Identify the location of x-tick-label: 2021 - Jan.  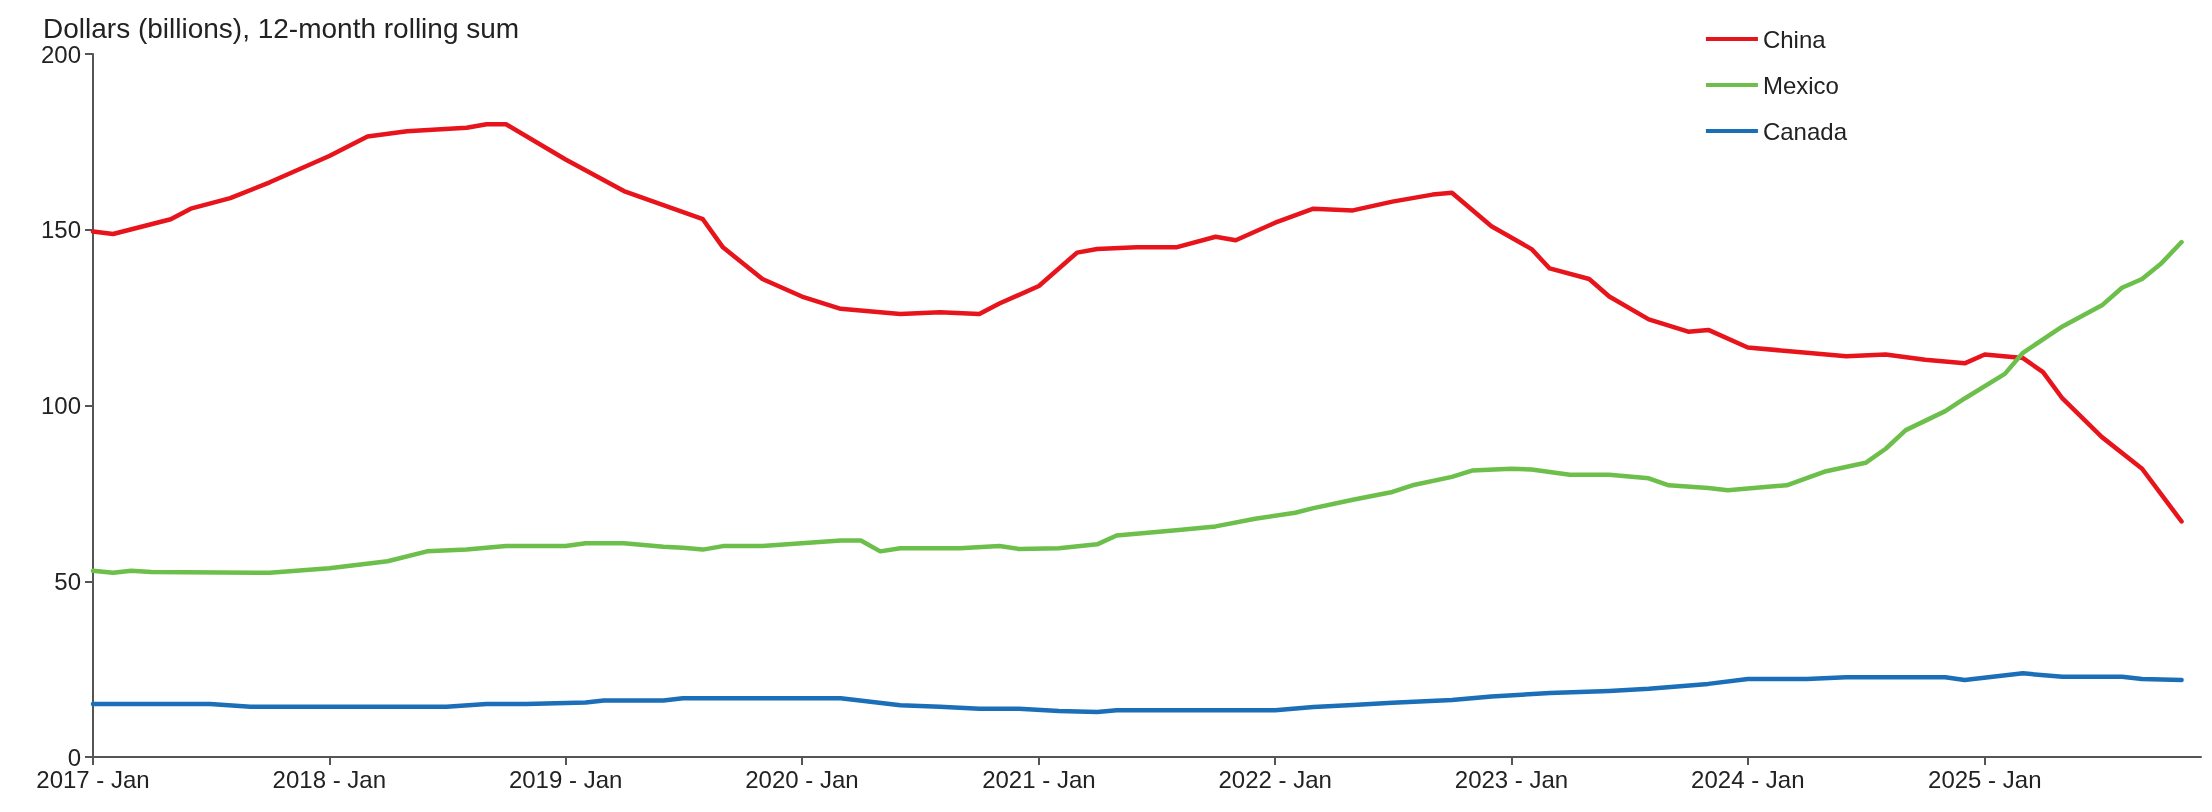
(1039, 779).